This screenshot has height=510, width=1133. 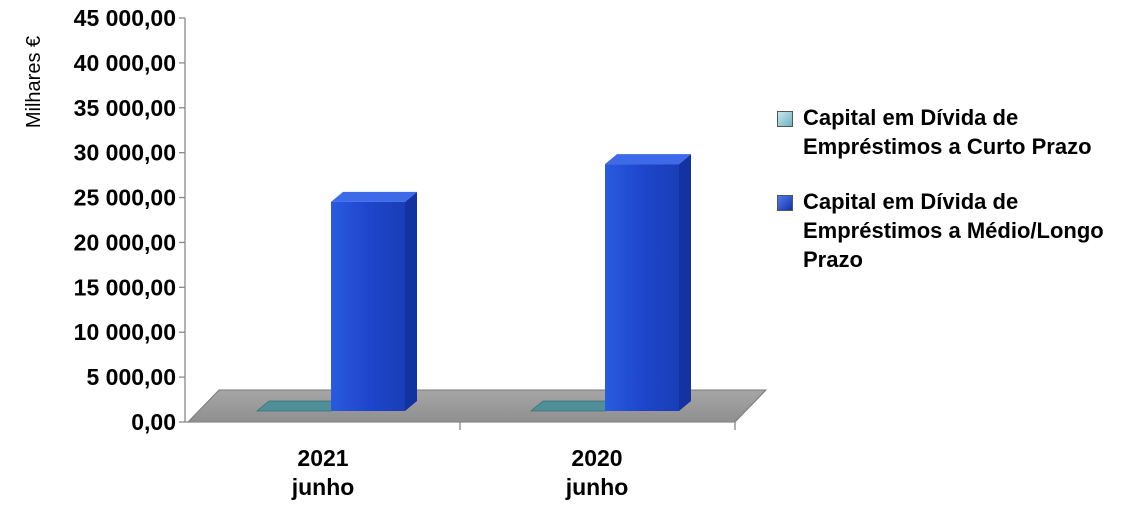 What do you see at coordinates (131, 377) in the screenshot?
I see `y-tick-label: 5 000,00` at bounding box center [131, 377].